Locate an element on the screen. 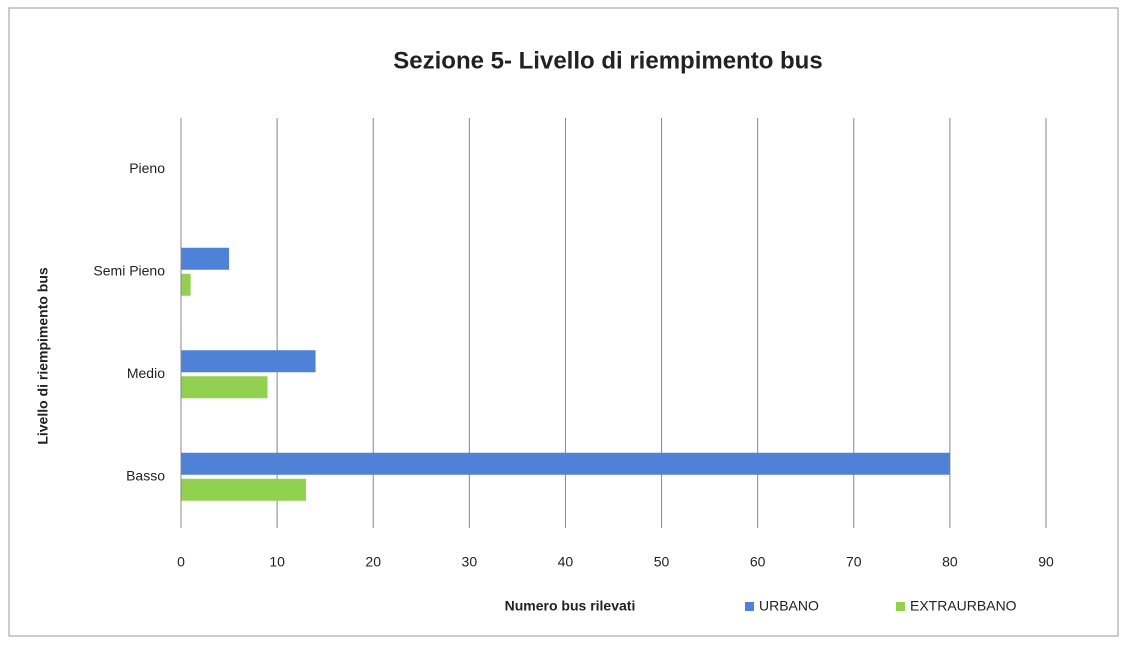 The height and width of the screenshot is (649, 1127). x-tick-label: 70 is located at coordinates (854, 562).